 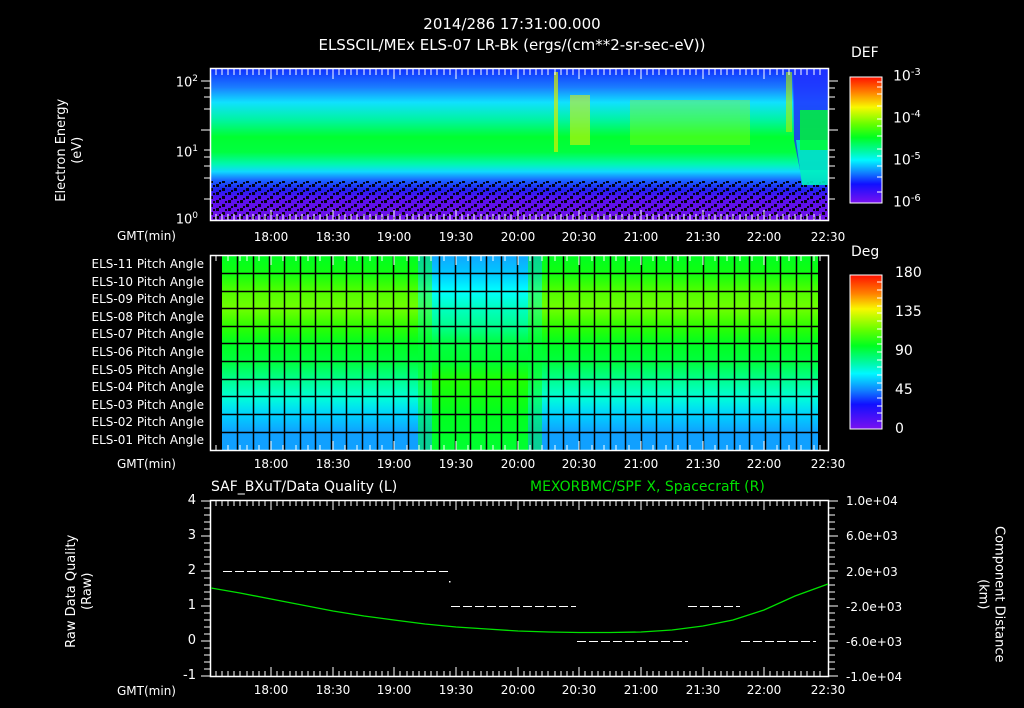 What do you see at coordinates (146, 464) in the screenshot?
I see `panel2-xlabel: GMT(min)` at bounding box center [146, 464].